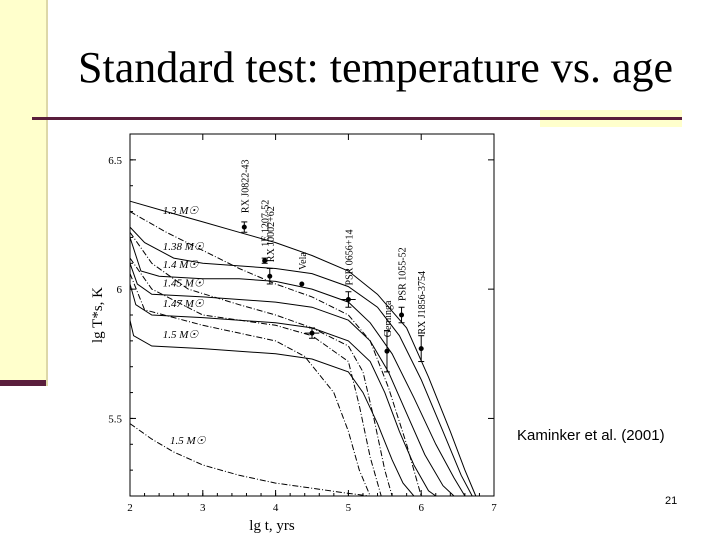 The image size is (720, 540). What do you see at coordinates (272, 526) in the screenshot?
I see `x-axis-label: lg t, yrs` at bounding box center [272, 526].